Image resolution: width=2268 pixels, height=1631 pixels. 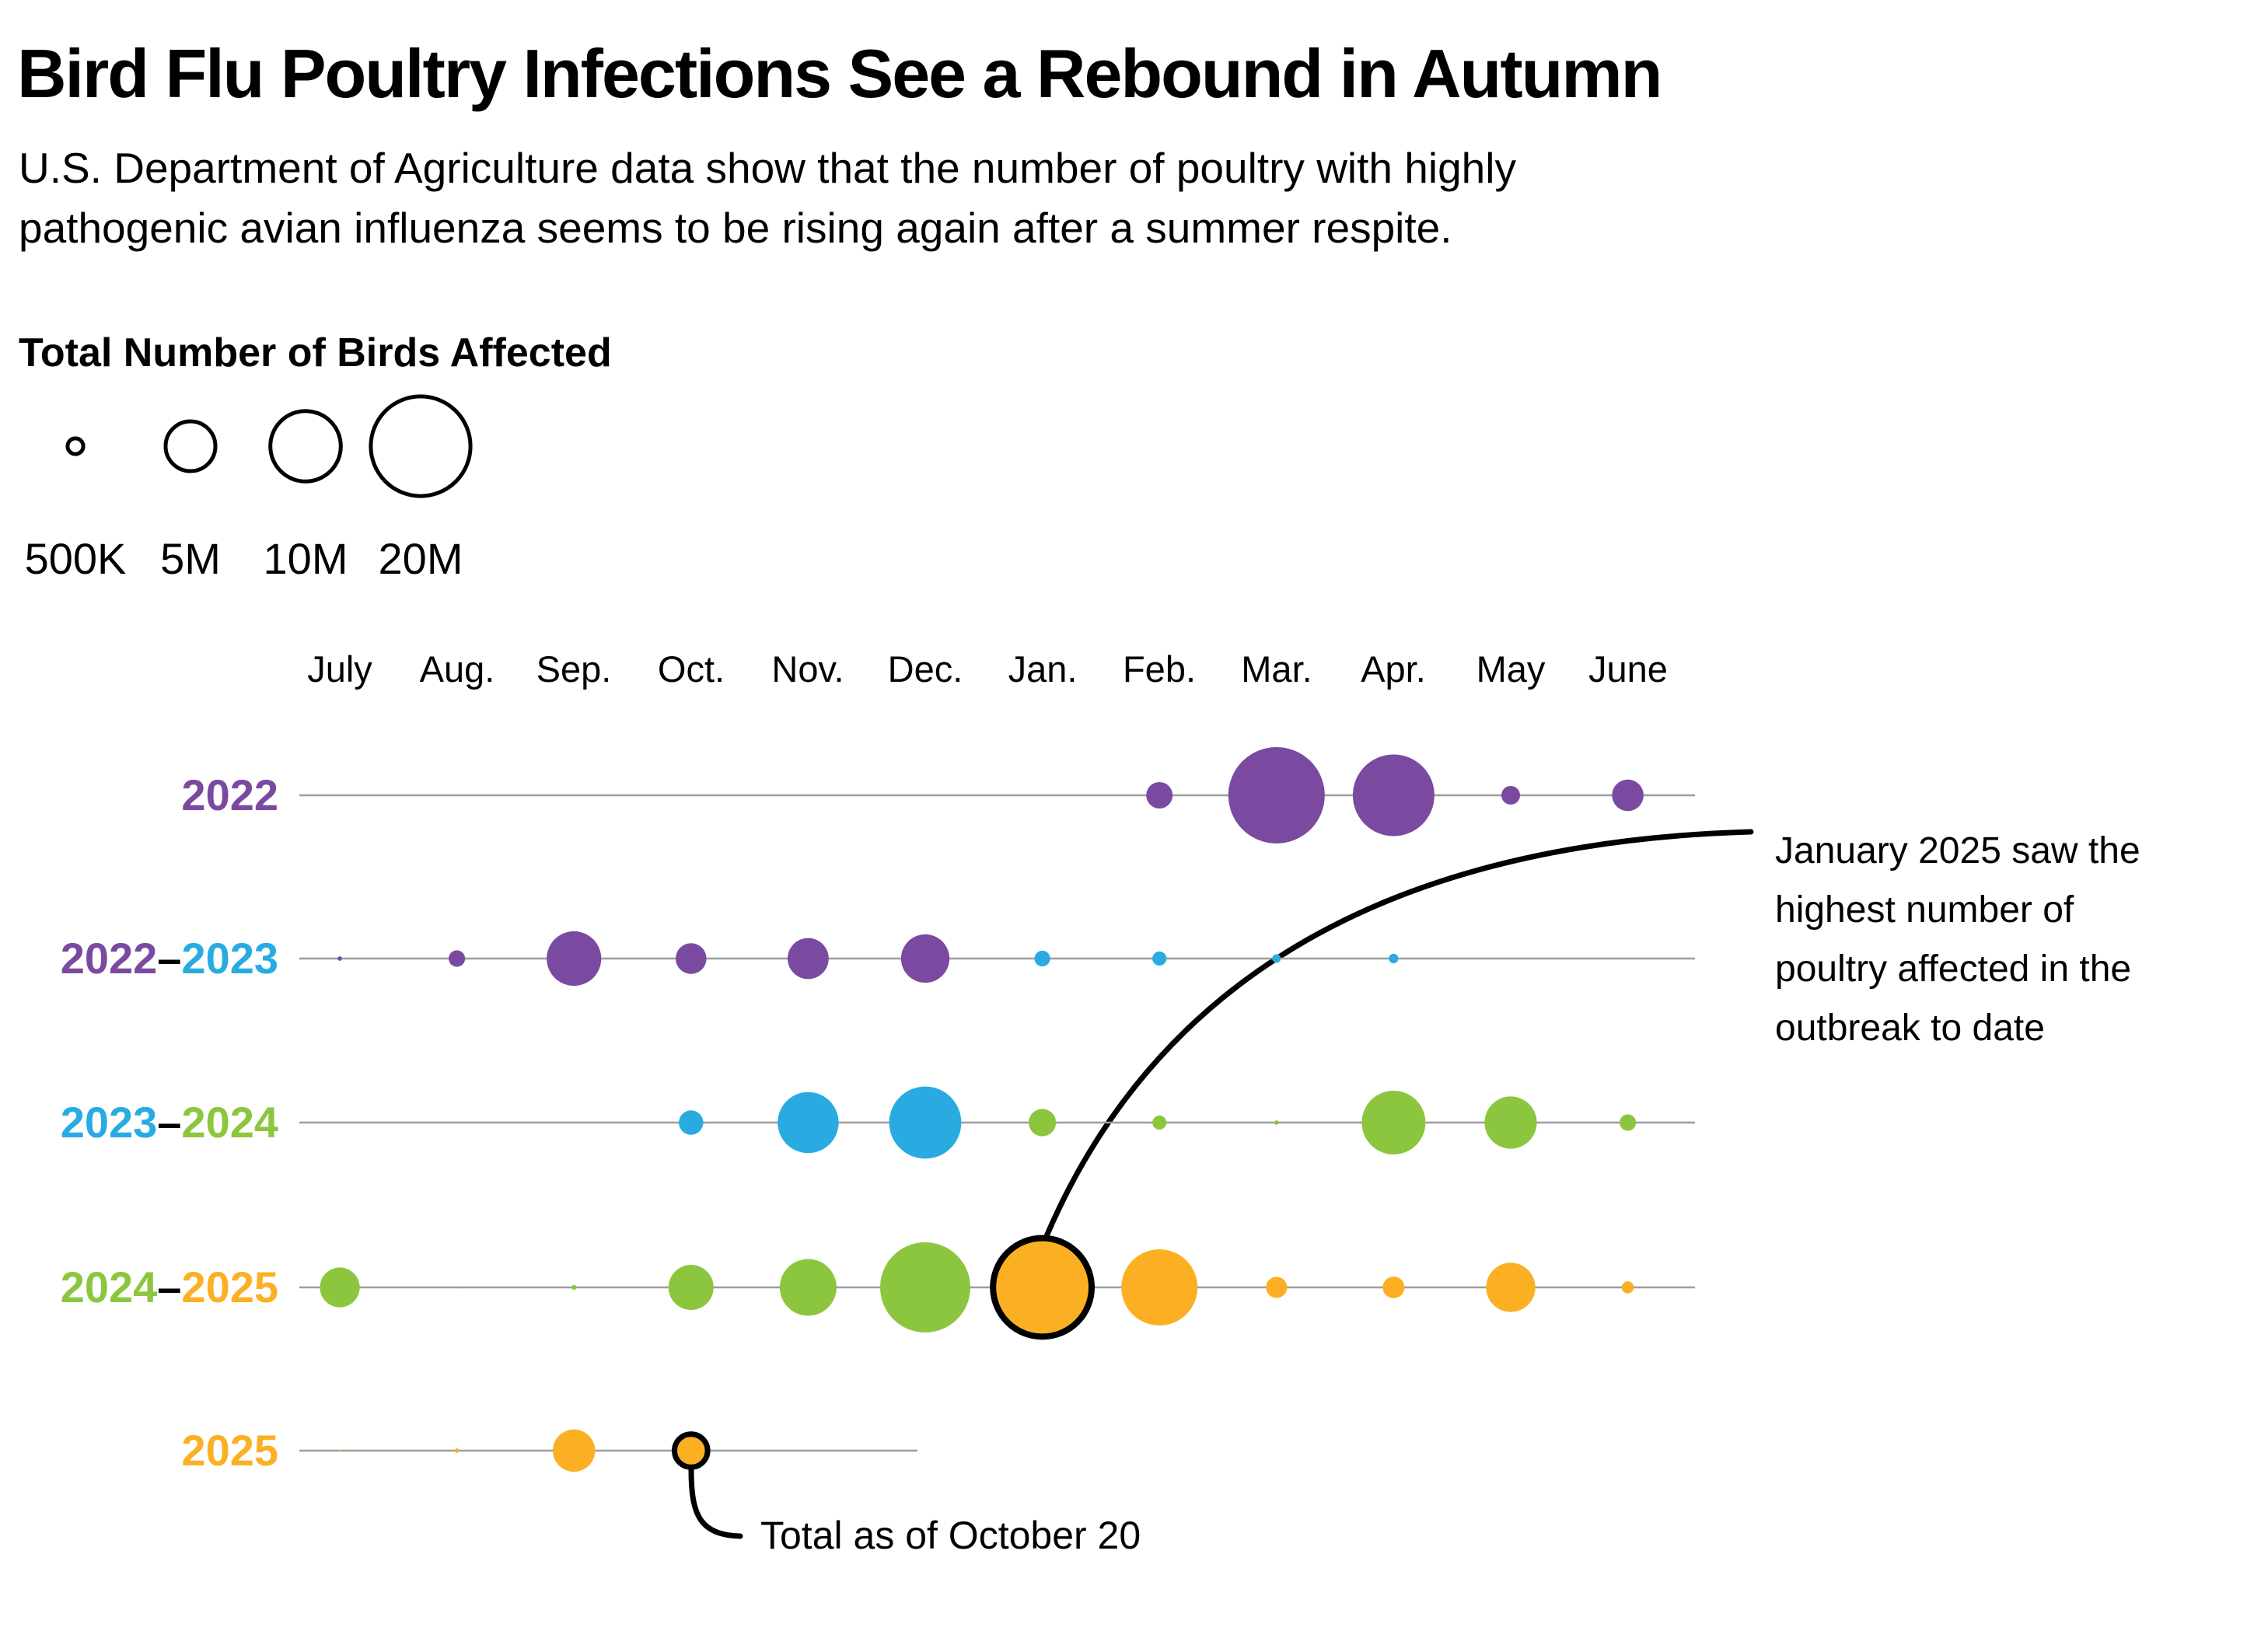 What do you see at coordinates (925, 1287) in the screenshot?
I see `bubble-2024–2025-Dec` at bounding box center [925, 1287].